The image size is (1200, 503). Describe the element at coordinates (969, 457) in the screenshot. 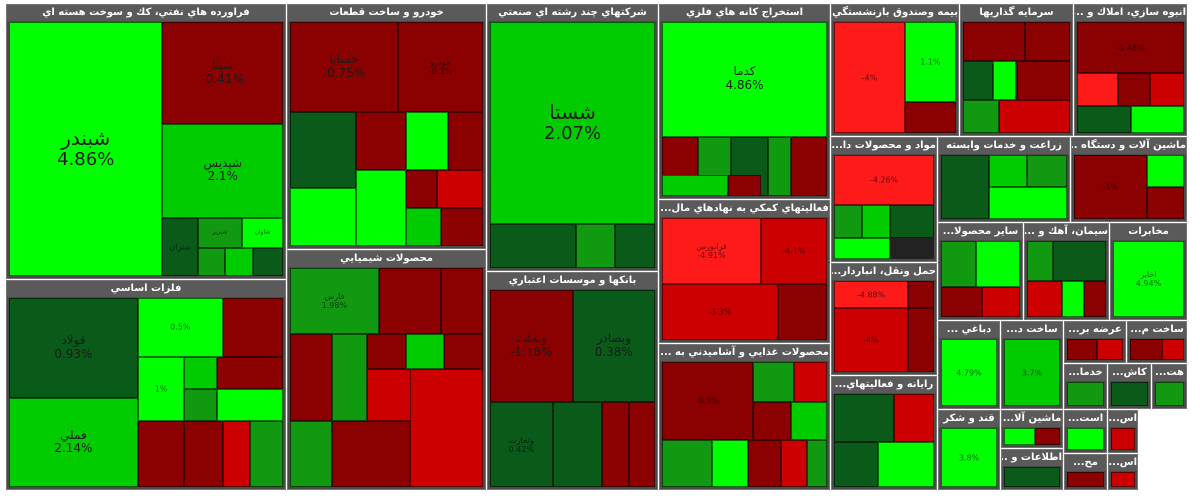

I see `stock-tile: 3.8%` at that location.